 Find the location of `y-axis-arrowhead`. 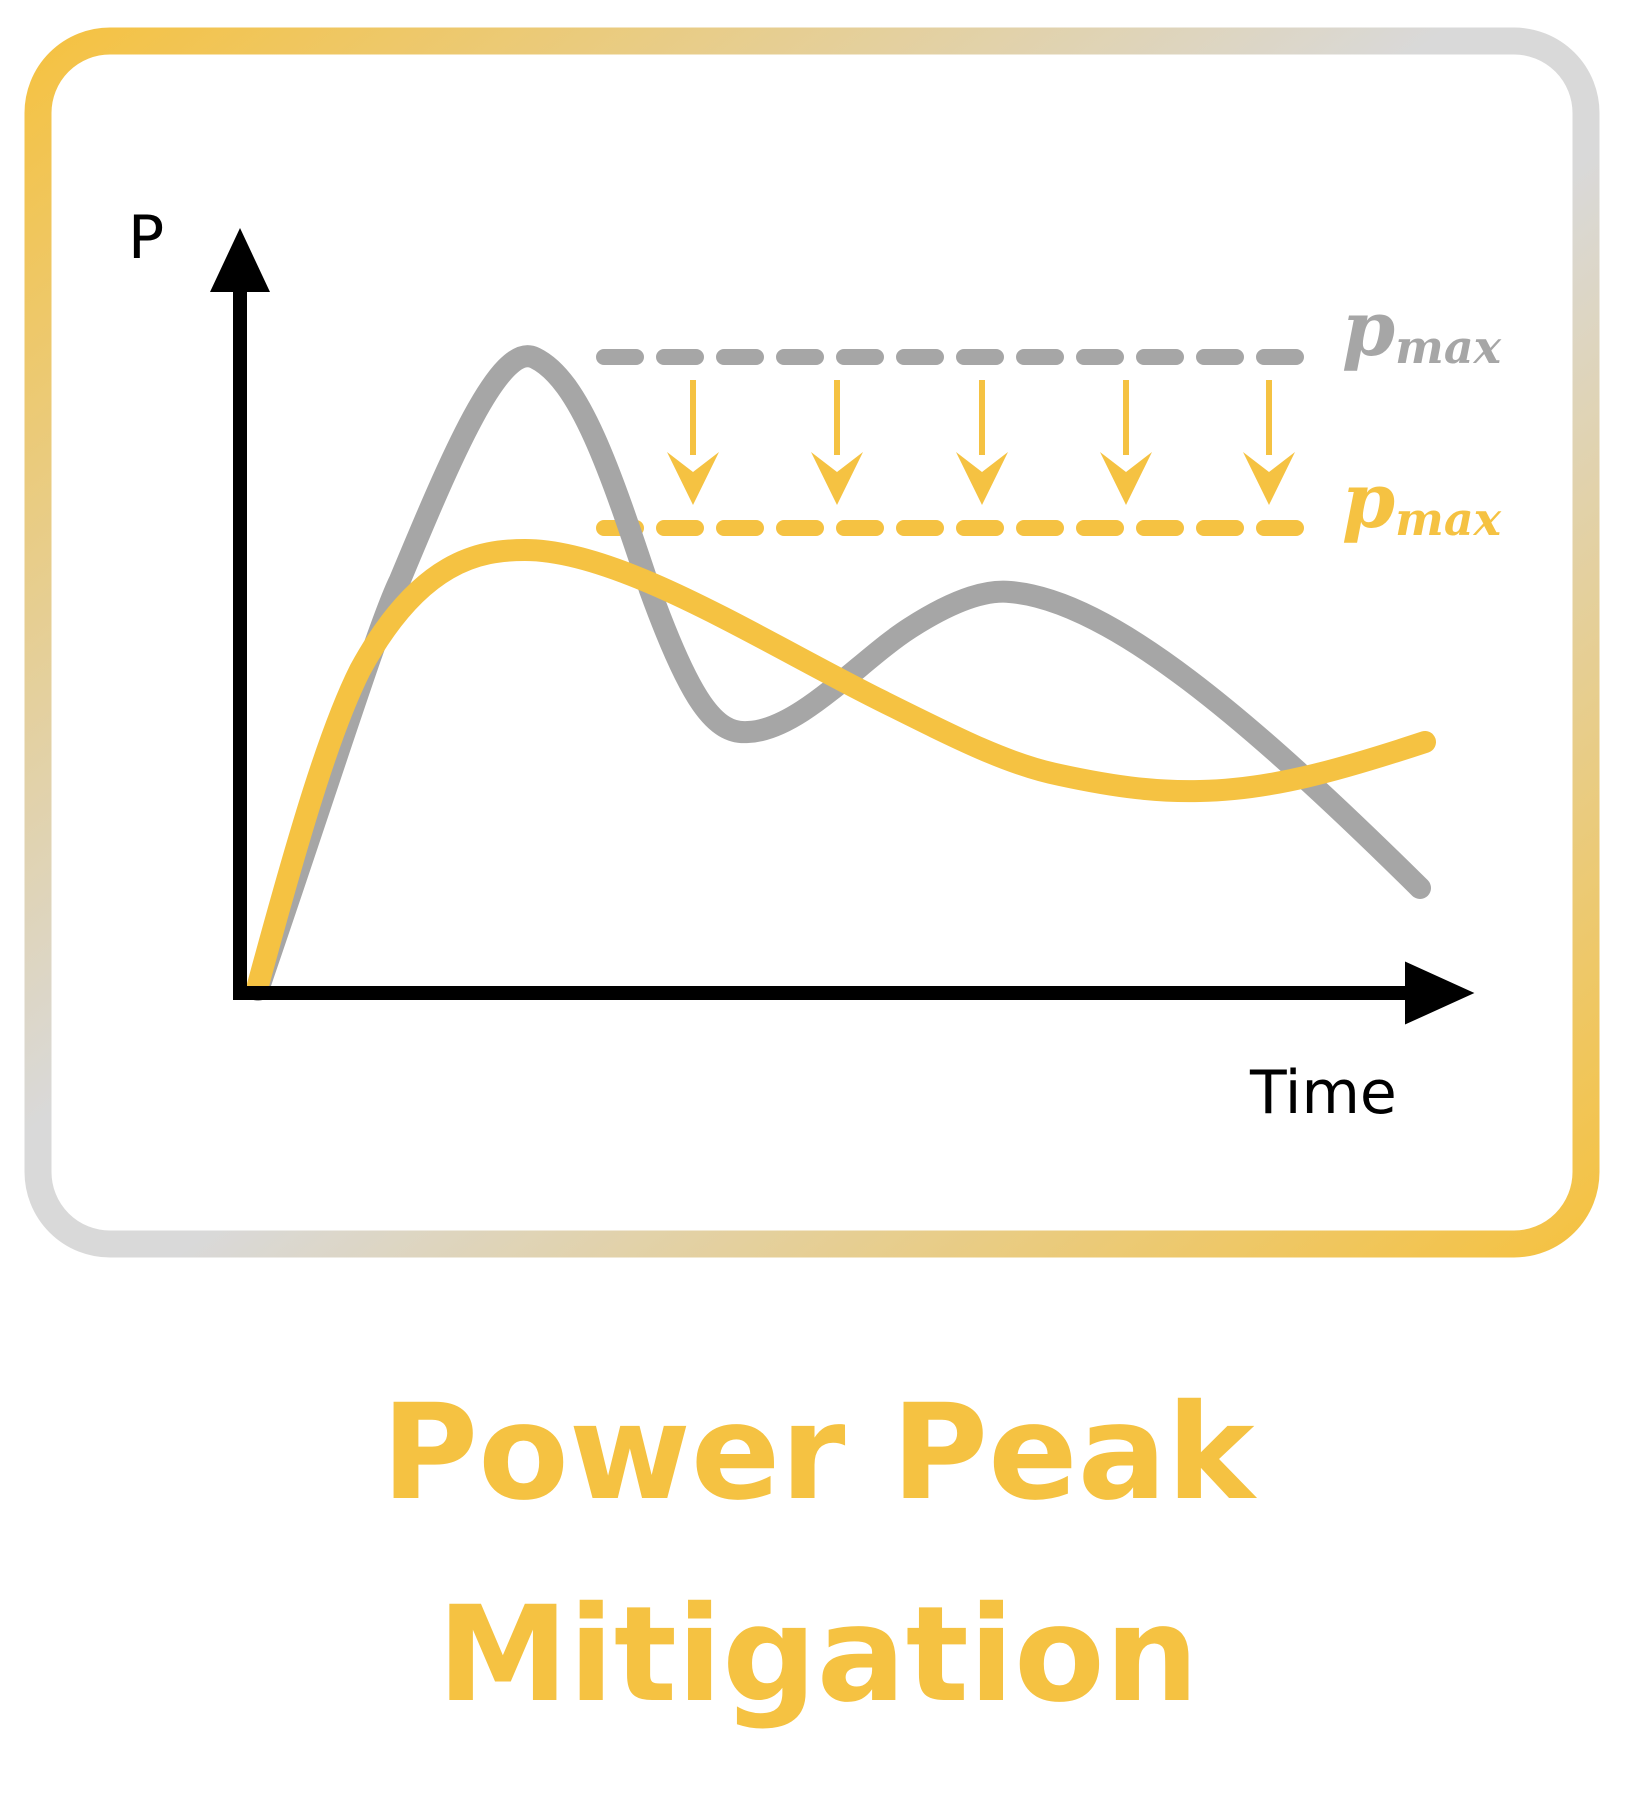

y-axis-arrowhead is located at coordinates (240, 260).